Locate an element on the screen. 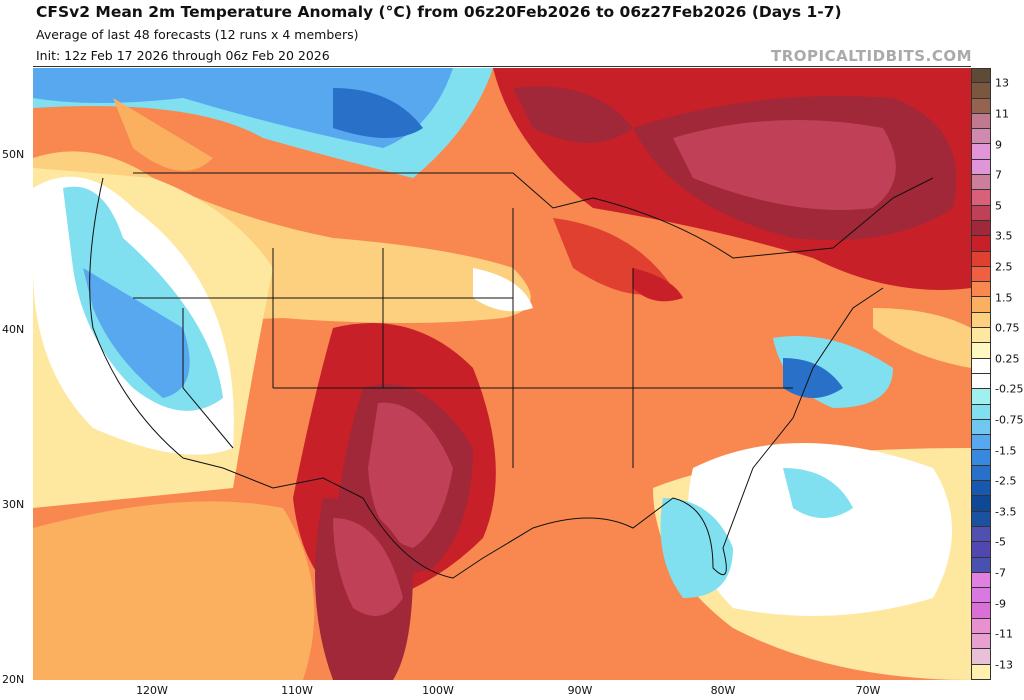 The image size is (1024, 700). colorbar-label: 1.5 is located at coordinates (1004, 297).